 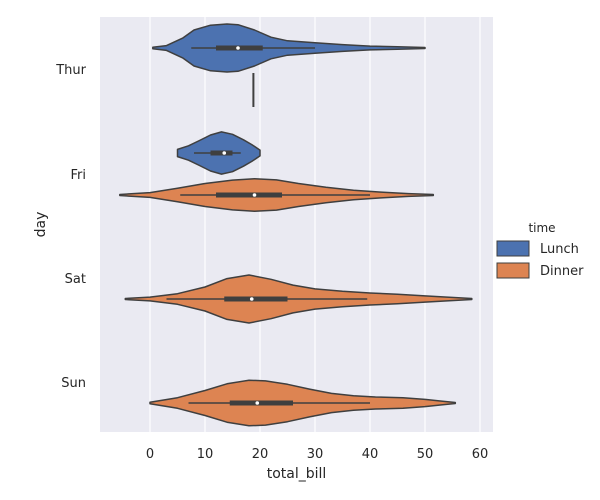 I want to click on x-tick-label-50: 50, so click(x=425, y=454).